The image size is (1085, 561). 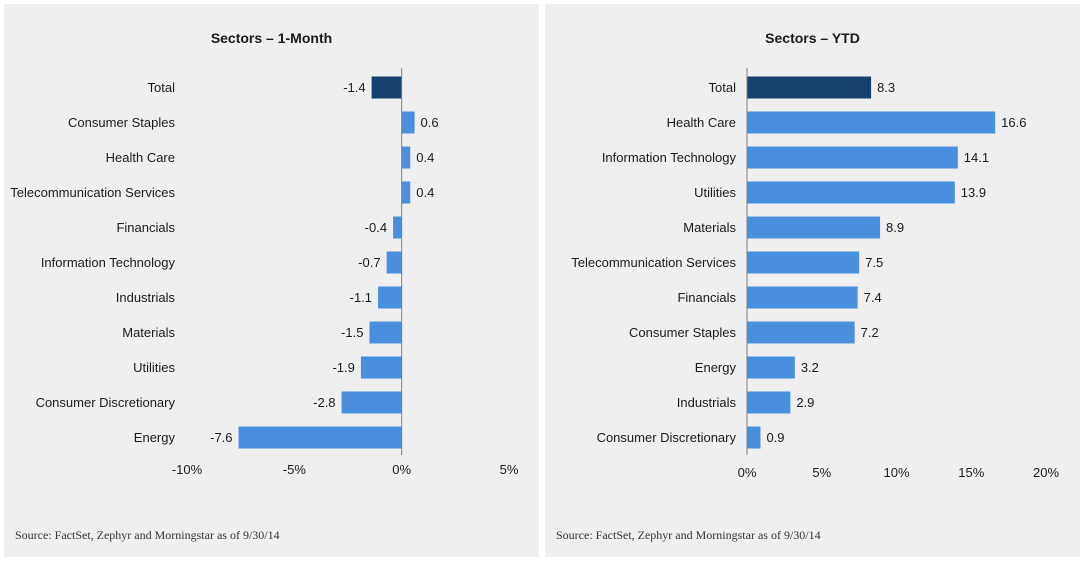 What do you see at coordinates (874, 262) in the screenshot?
I see `data-label: 7.5` at bounding box center [874, 262].